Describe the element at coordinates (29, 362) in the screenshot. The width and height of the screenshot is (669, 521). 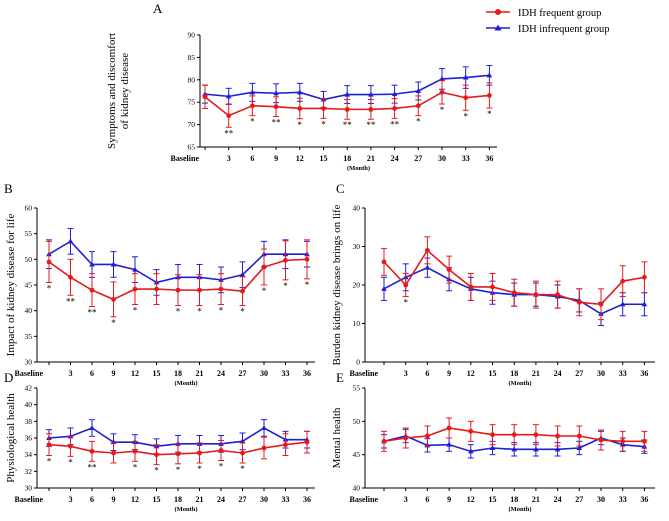
I see `y-tick-label-b: 30` at that location.